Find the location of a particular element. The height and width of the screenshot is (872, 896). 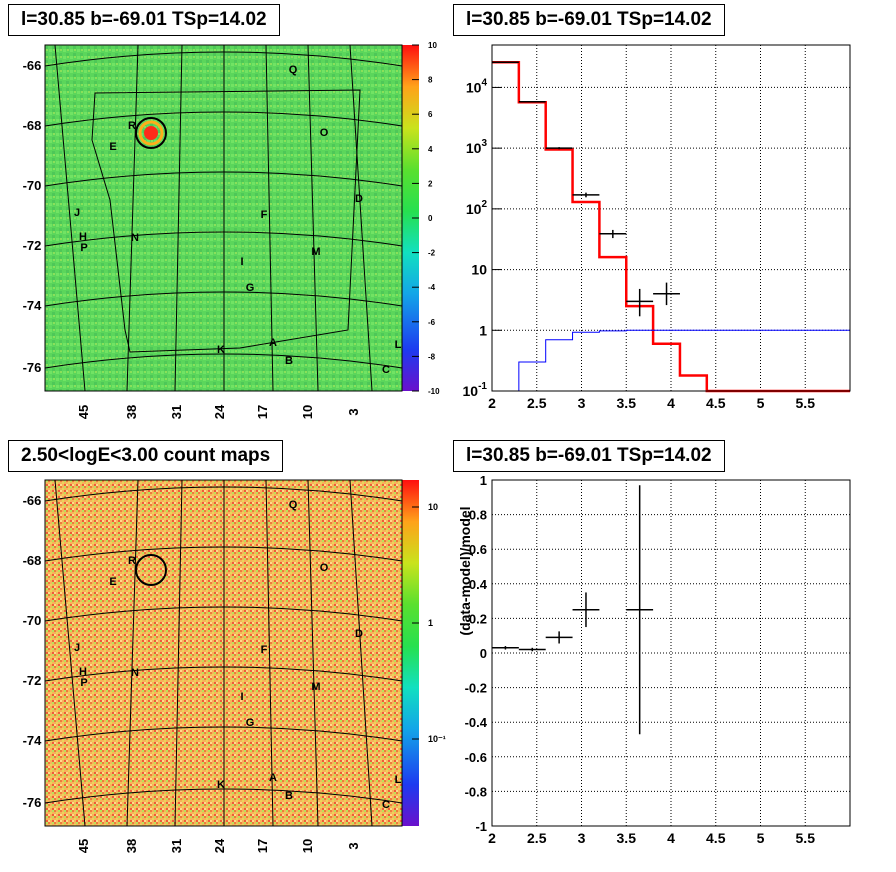

longitude-tick-label: 3 is located at coordinates (353, 411).